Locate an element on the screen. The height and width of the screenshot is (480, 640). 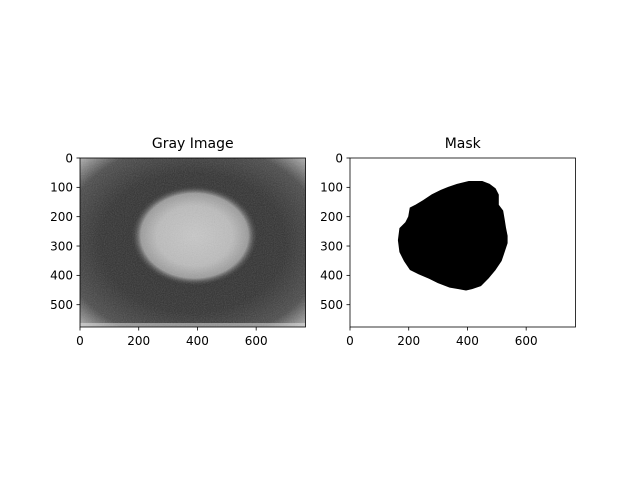
chart-title: Mask is located at coordinates (463, 144).